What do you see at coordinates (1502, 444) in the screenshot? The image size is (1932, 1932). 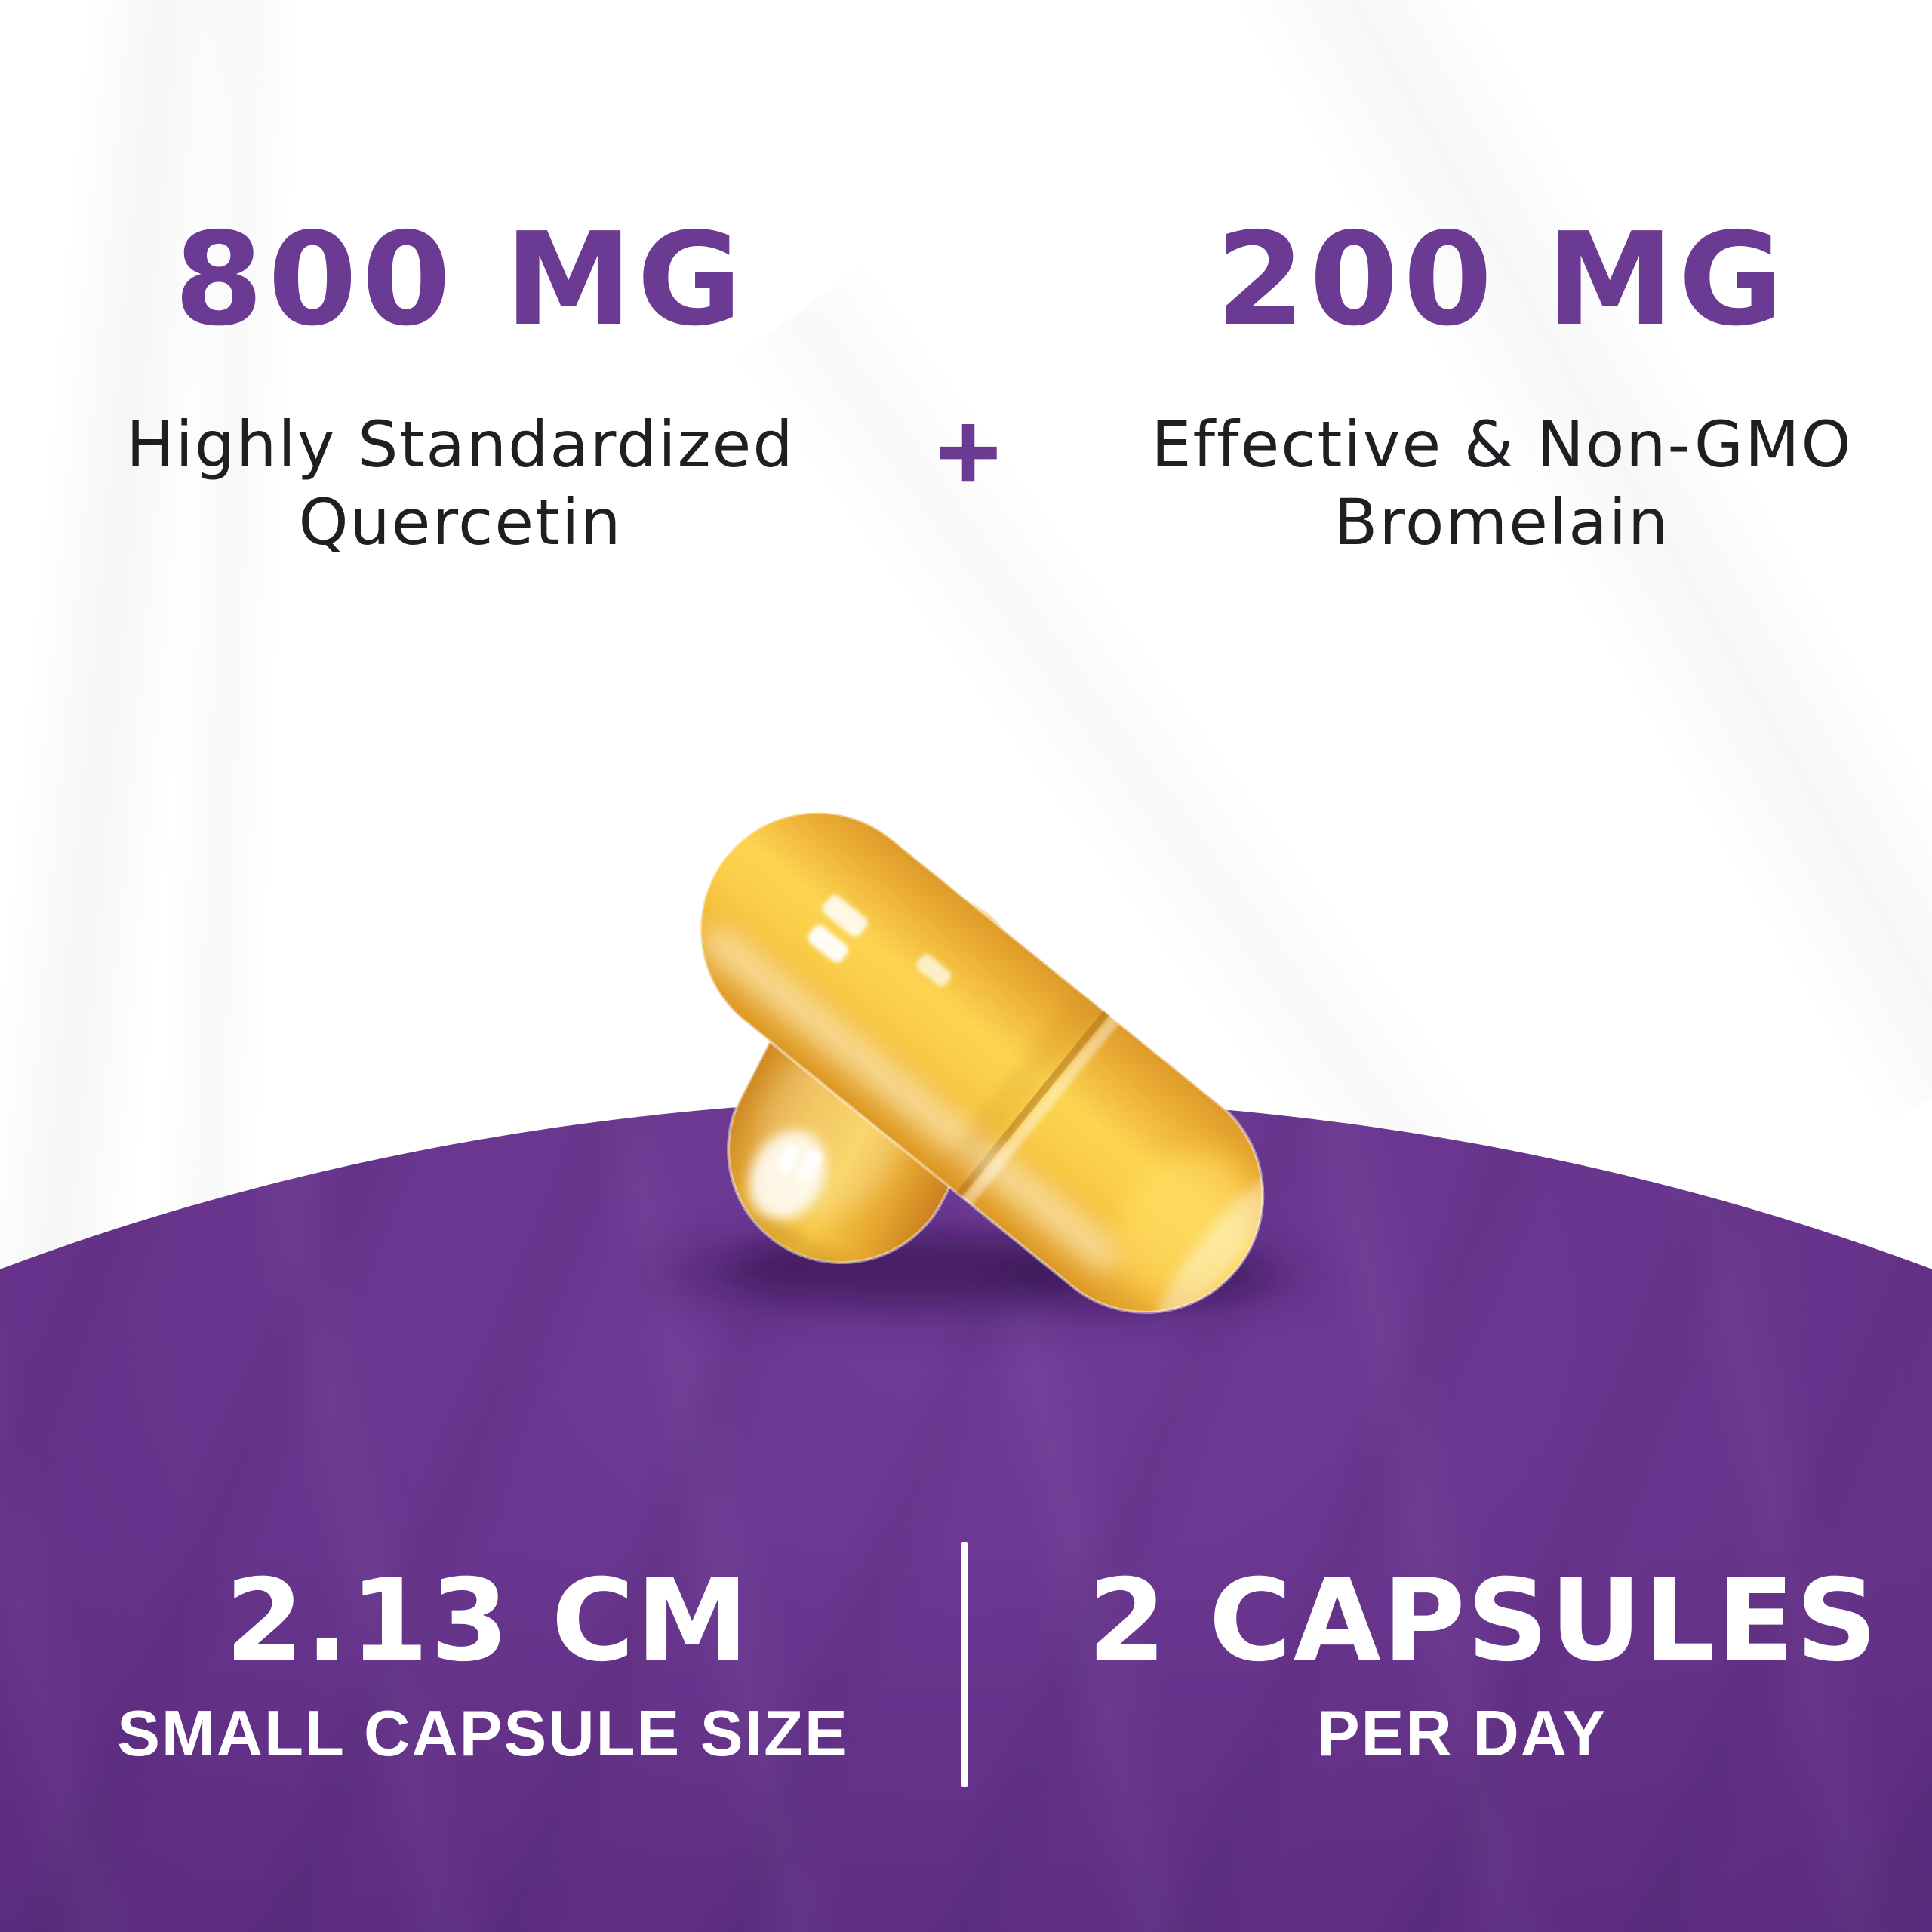 I see `bromelain-description-line1: Effective & Non-GMO` at bounding box center [1502, 444].